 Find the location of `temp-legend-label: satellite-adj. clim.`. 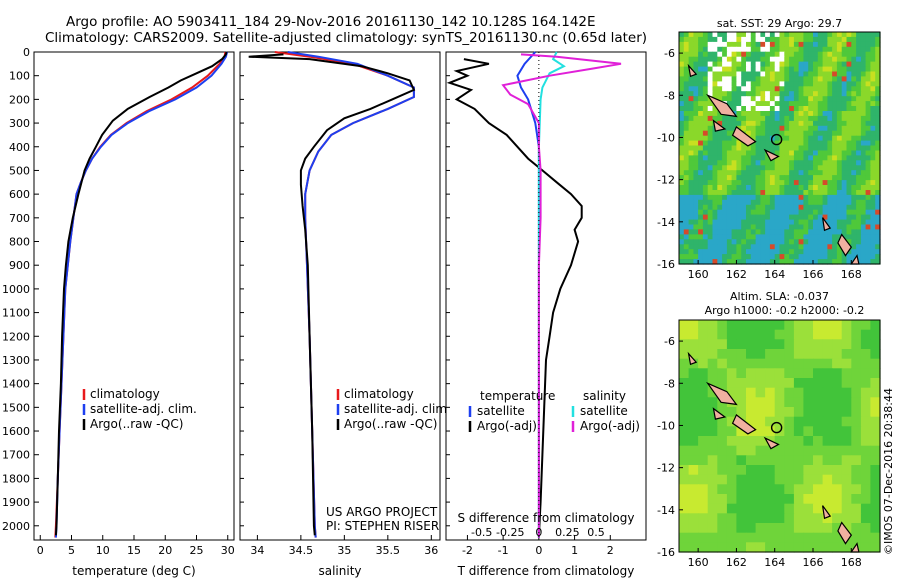

temp-legend-label: satellite-adj. clim. is located at coordinates (143, 409).